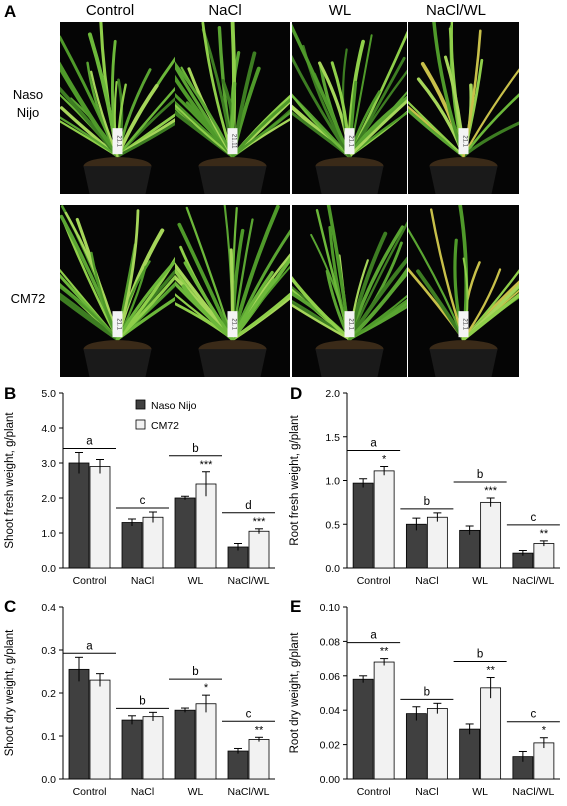 The image size is (567, 806). Describe the element at coordinates (225, 10) in the screenshot. I see `column-label-nacl: NaCl` at that location.